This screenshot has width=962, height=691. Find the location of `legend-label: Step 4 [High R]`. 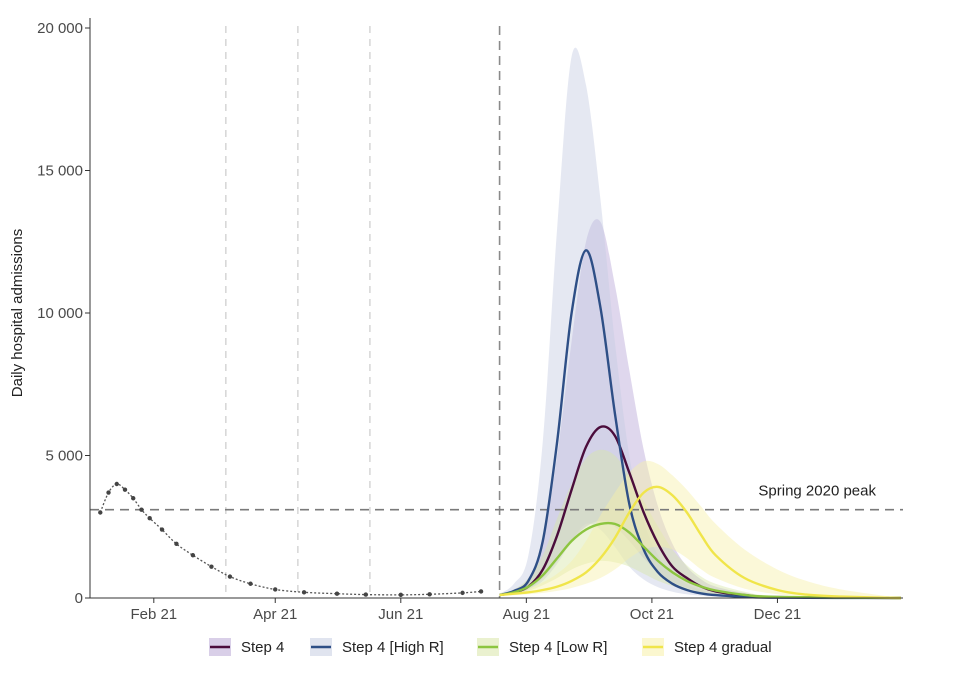

legend-label: Step 4 [High R] is located at coordinates (393, 647).